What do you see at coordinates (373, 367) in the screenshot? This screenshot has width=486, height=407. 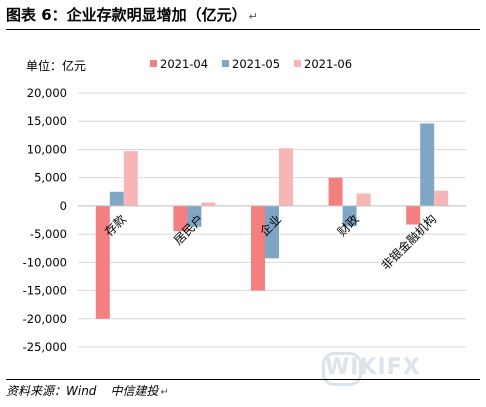 I see `watermark: WIKIFX` at bounding box center [373, 367].